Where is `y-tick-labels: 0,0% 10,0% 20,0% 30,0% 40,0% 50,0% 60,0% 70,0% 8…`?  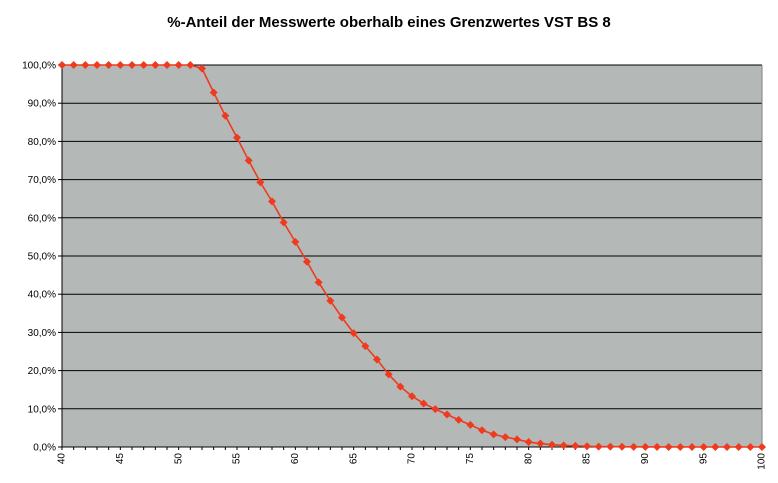
y-tick-labels: 0,0% 10,0% 20,0% 30,0% 40,0% 50,0% 60,0% 70,0% 8… is located at coordinates (42, 257).